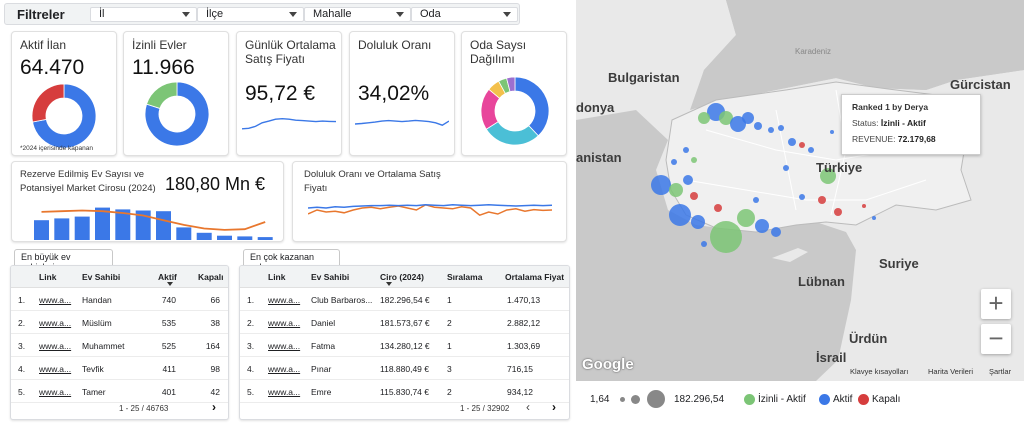  I want to click on table-row: 1. www.a... Handan 740 66, so click(119, 299).